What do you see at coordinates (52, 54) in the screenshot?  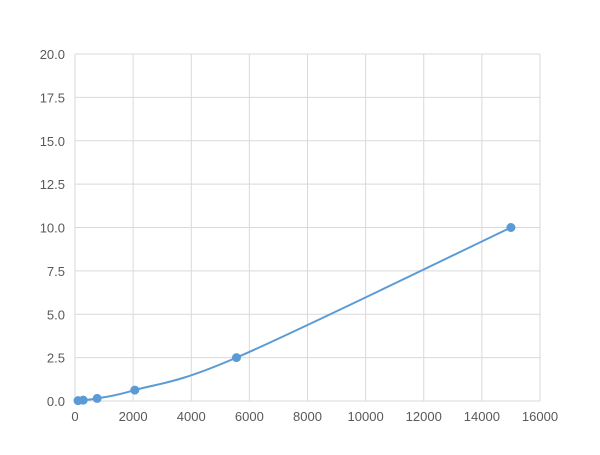 I see `y-tick-label: 20.0` at bounding box center [52, 54].